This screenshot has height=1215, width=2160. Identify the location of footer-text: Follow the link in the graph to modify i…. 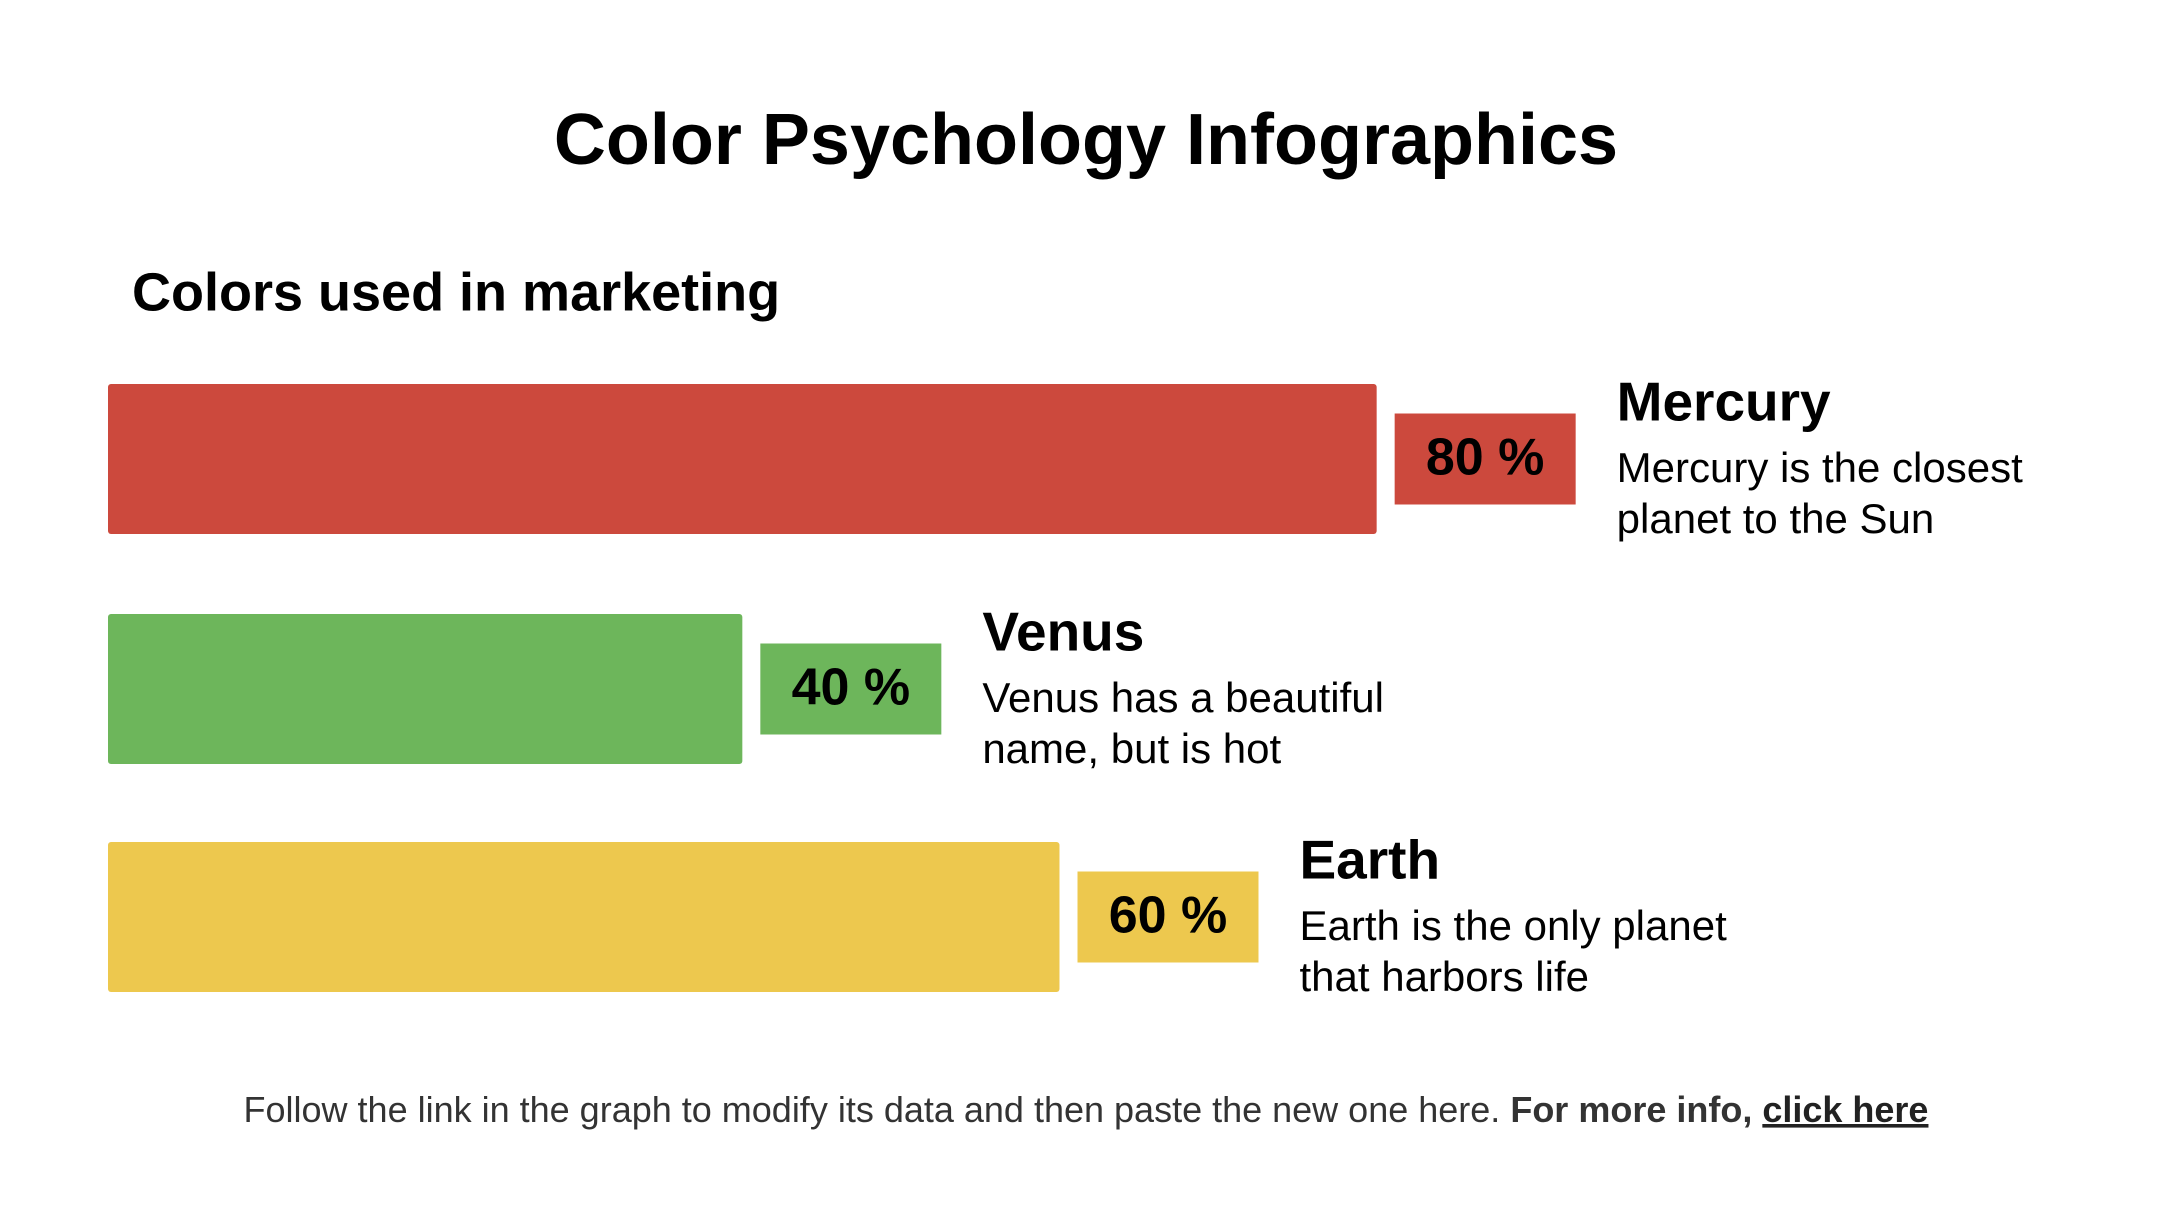
(872, 1109).